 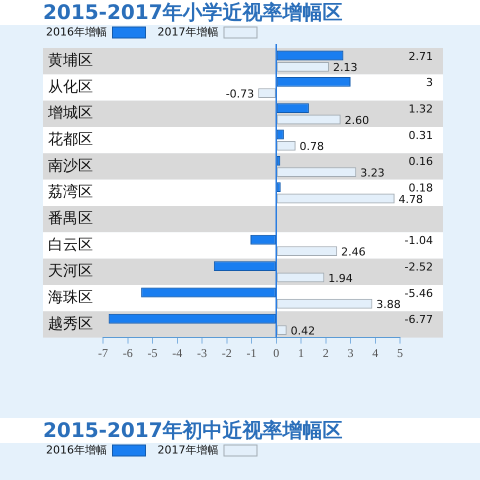 I want to click on y-tick-label: 增城区, so click(x=70, y=113).